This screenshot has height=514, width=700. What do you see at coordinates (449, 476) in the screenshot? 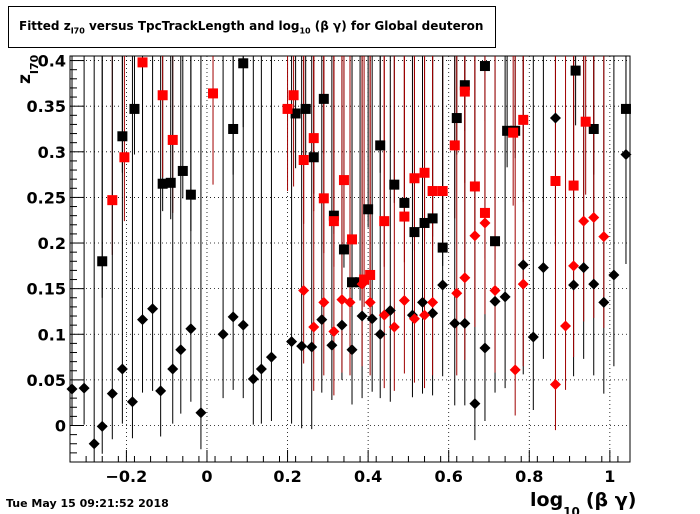
I see `x-tick-label: 0.6` at bounding box center [449, 476].